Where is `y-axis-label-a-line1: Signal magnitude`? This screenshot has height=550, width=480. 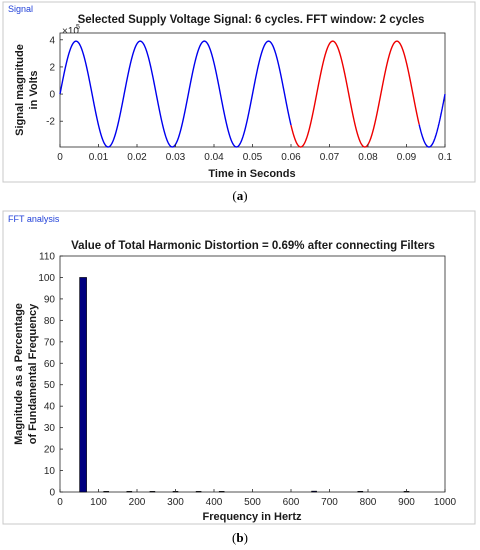
y-axis-label-a-line1: Signal magnitude is located at coordinates (20, 90).